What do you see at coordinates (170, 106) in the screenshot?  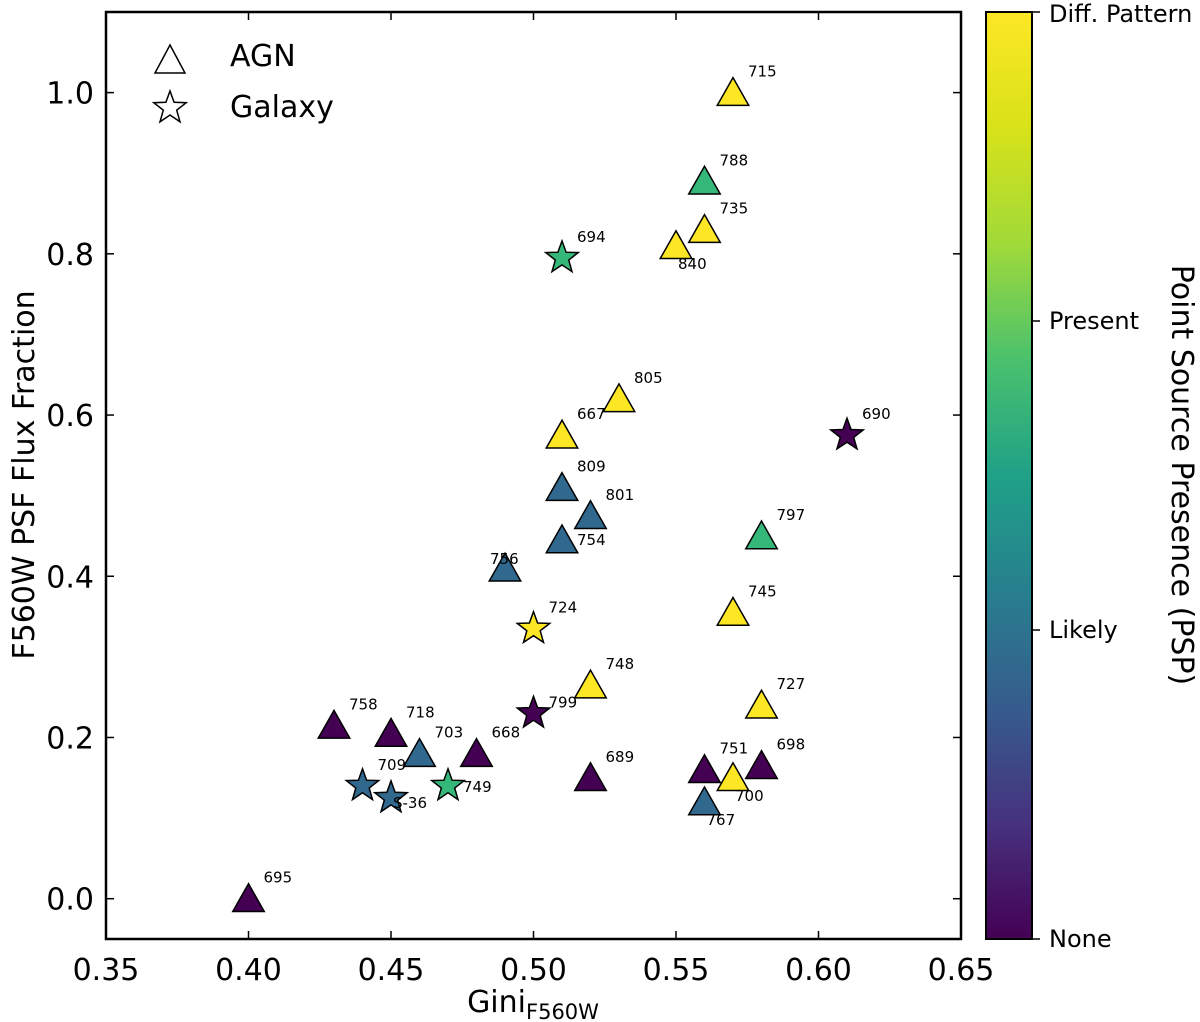 I see `legend-star-marker` at bounding box center [170, 106].